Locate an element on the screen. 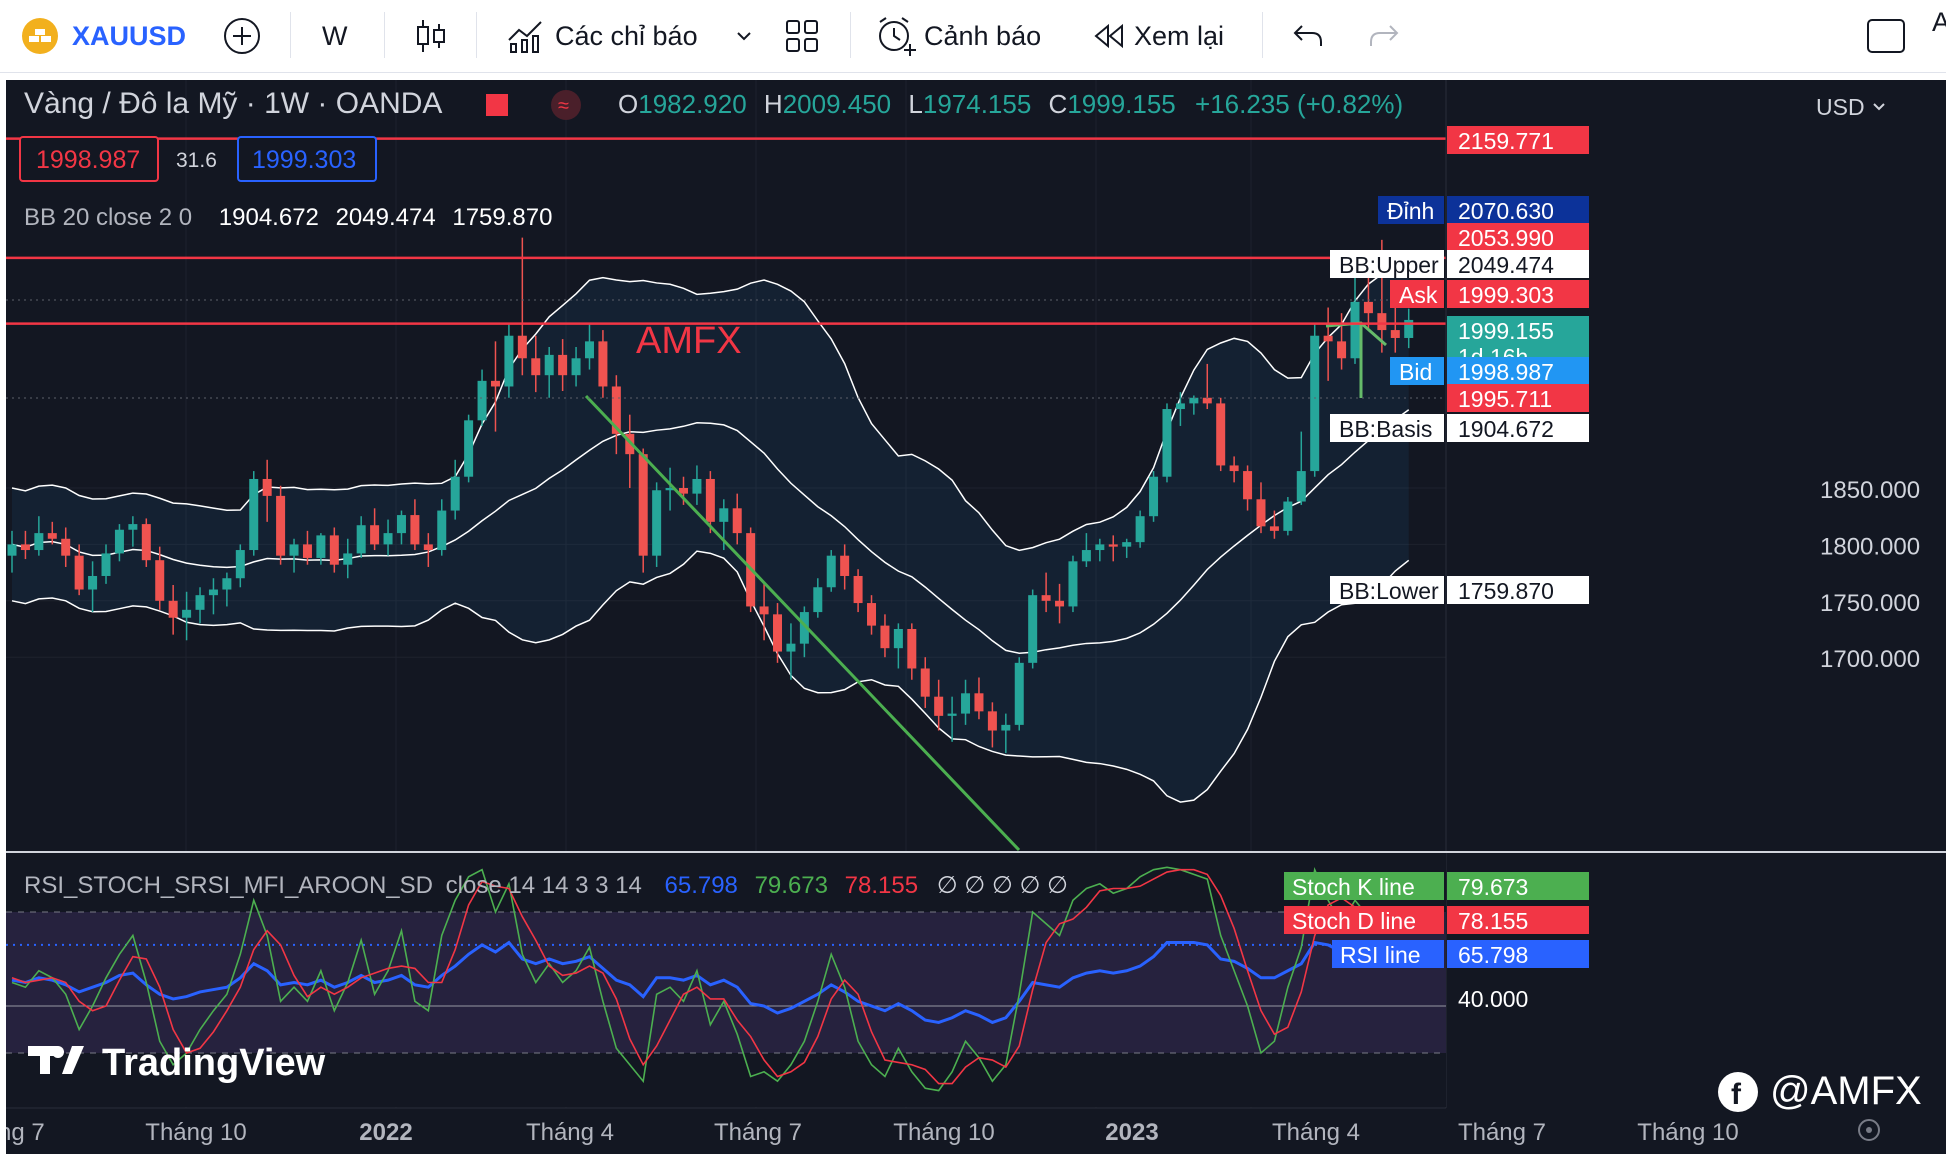 This screenshot has width=1946, height=1154. price-label-name-box is located at coordinates (1387, 590).